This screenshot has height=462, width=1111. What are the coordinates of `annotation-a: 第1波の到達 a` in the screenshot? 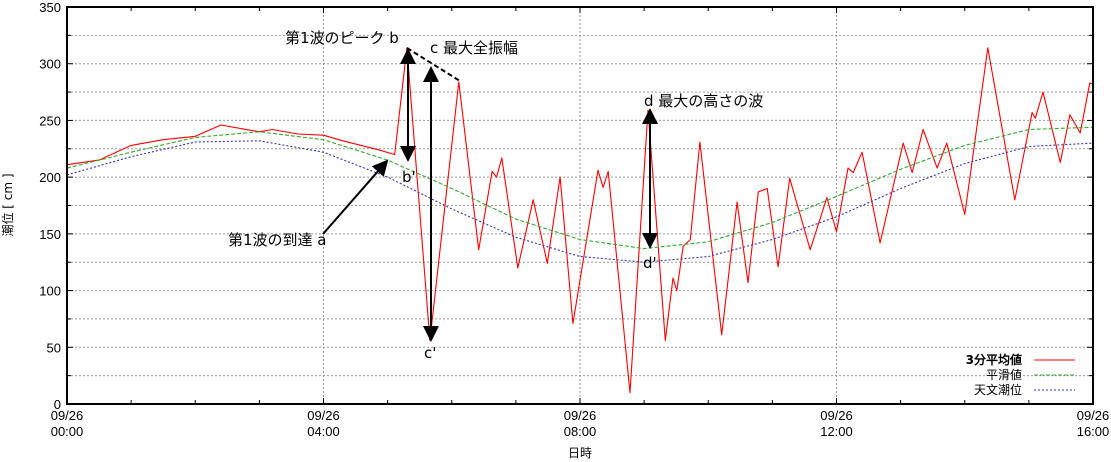 It's located at (277, 240).